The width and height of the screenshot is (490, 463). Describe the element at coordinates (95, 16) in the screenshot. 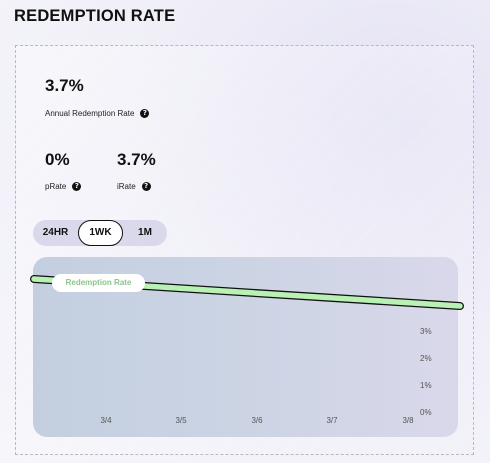

I see `page-title: REDEMPTION RATE` at that location.